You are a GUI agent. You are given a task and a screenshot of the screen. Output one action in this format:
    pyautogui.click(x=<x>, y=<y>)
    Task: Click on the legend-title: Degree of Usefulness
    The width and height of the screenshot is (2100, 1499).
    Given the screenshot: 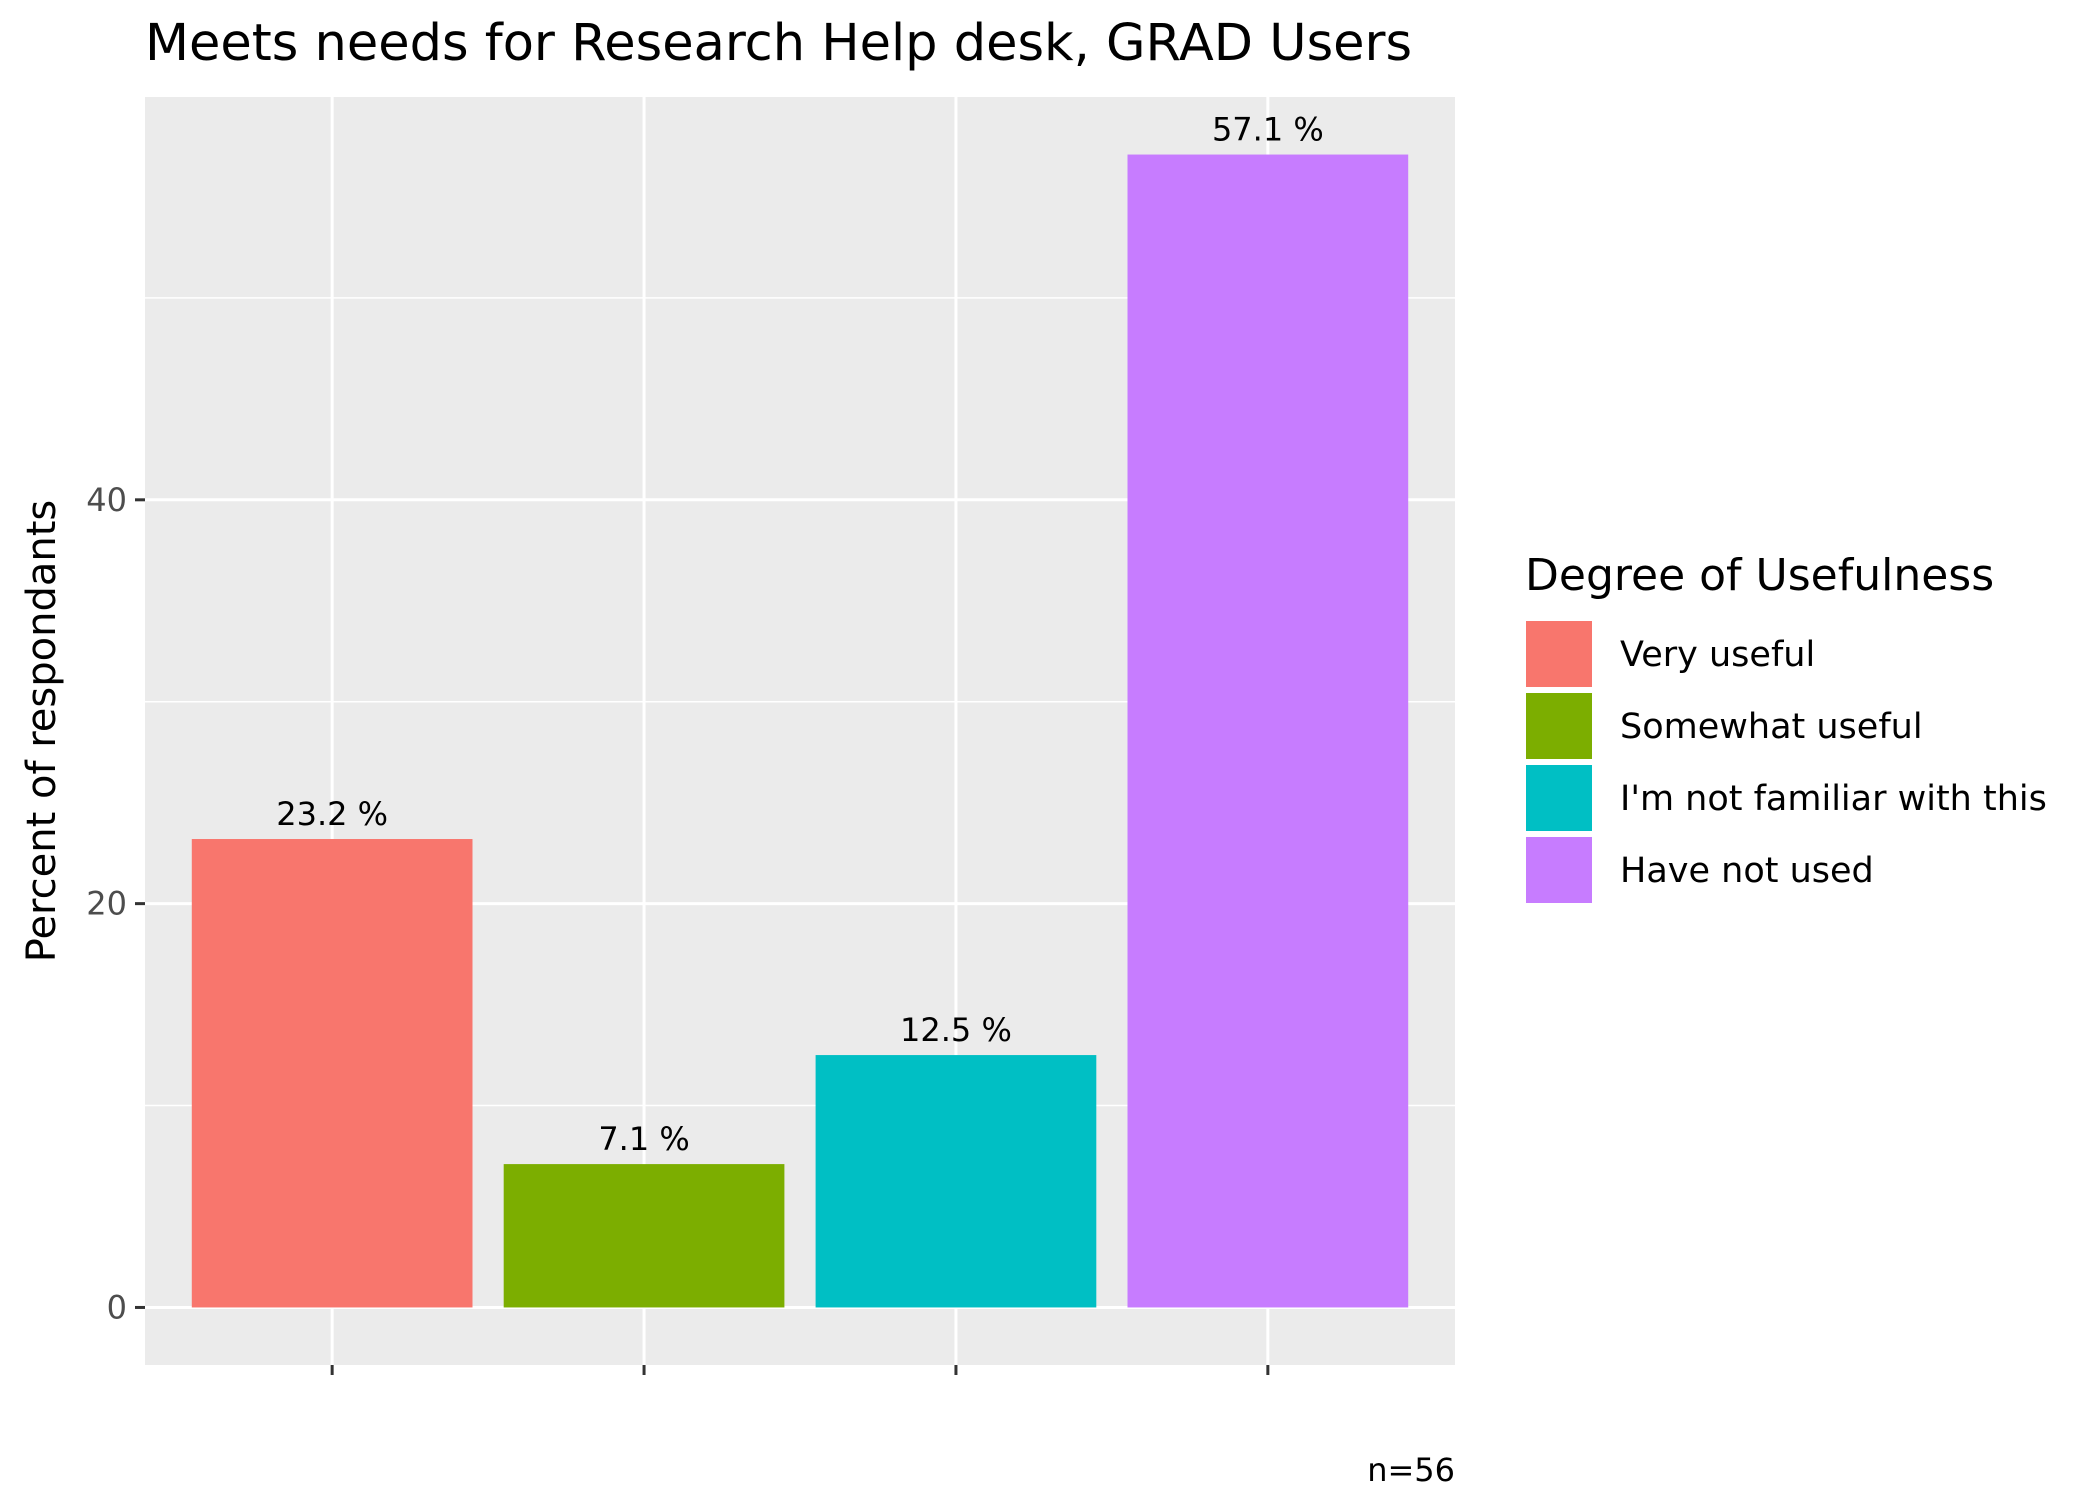 What is the action you would take?
    pyautogui.click(x=1759, y=575)
    